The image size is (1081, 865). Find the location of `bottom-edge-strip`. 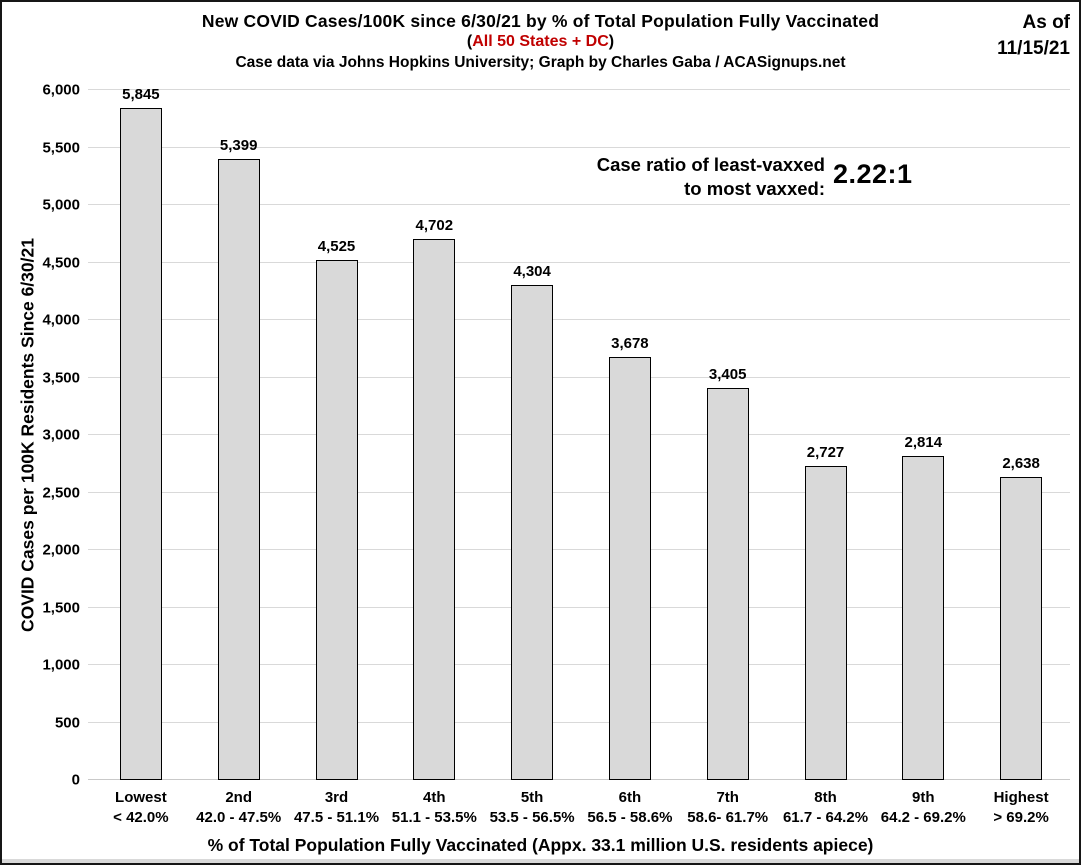

bottom-edge-strip is located at coordinates (540, 861).